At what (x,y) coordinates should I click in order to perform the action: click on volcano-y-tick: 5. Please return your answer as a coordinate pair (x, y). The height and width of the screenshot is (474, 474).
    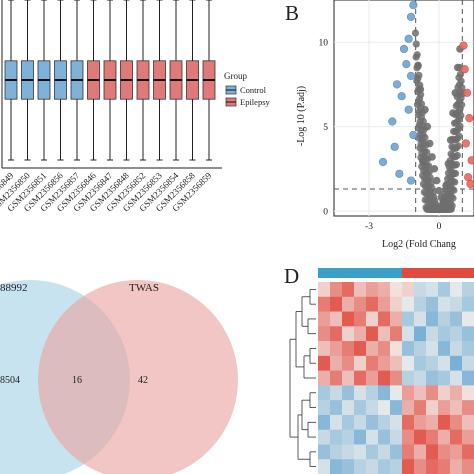
    Looking at the image, I should click on (325, 128).